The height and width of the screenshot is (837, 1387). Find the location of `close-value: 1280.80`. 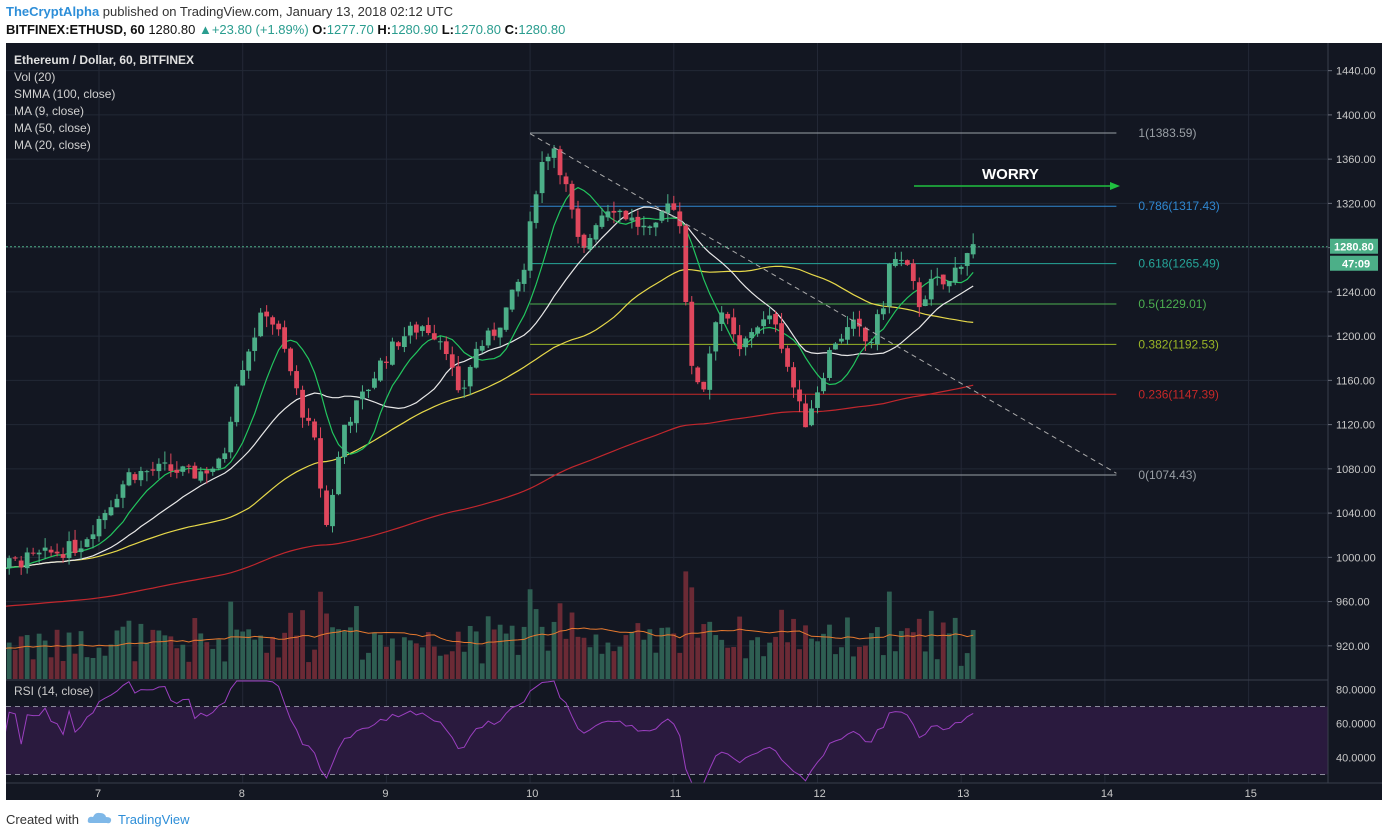

close-value: 1280.80 is located at coordinates (542, 29).